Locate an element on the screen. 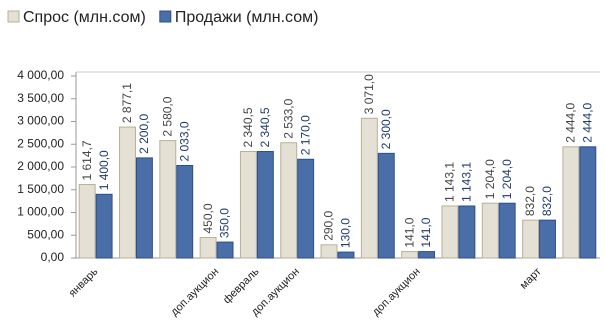  data-label: 1 614,7 is located at coordinates (87, 160).